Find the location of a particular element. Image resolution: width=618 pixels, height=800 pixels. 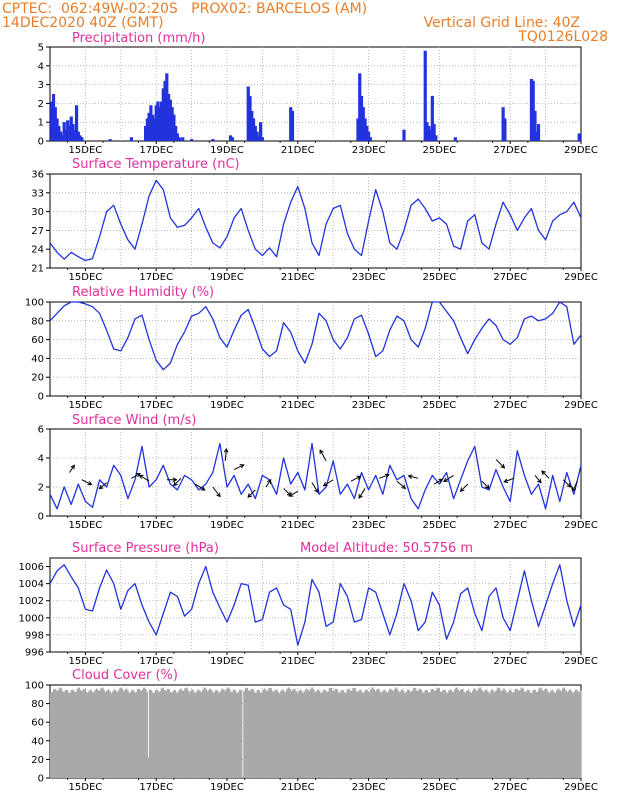

rh-ytick-label: 60 is located at coordinates (37, 340).